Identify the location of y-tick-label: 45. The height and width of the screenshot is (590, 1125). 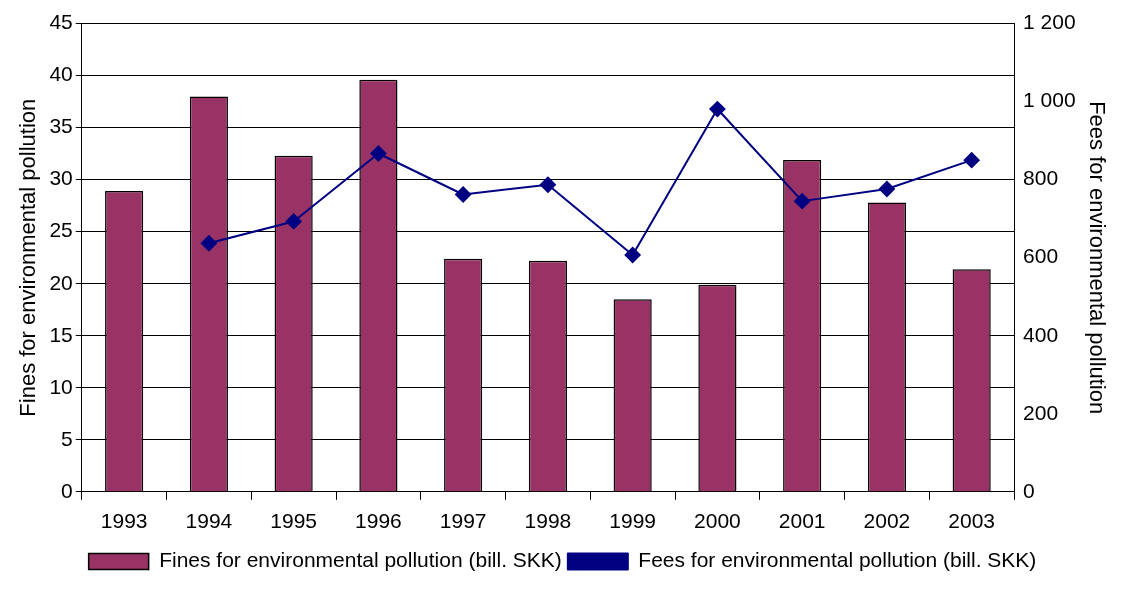
(61, 22).